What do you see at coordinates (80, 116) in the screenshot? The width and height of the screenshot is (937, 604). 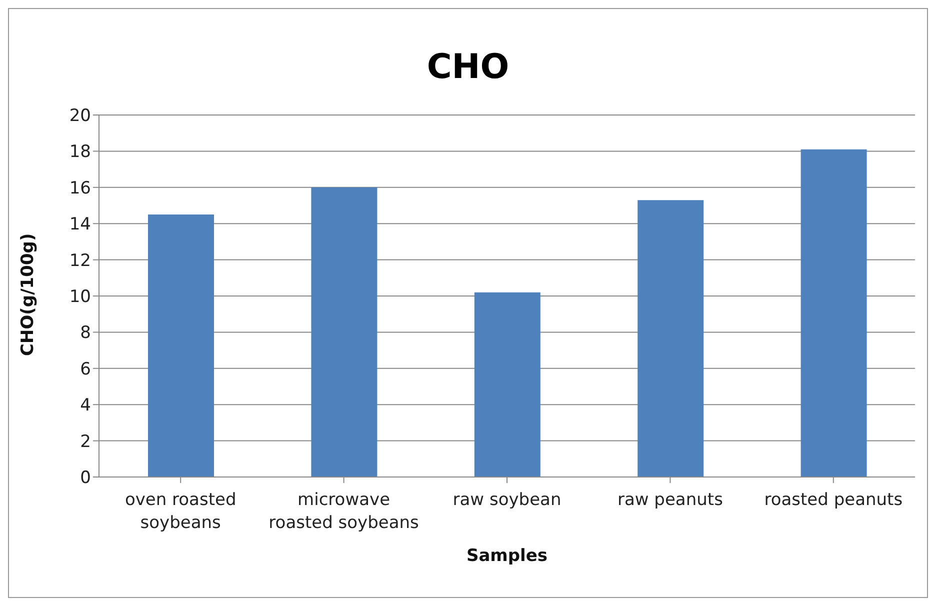 I see `y-tick-label: 20` at bounding box center [80, 116].